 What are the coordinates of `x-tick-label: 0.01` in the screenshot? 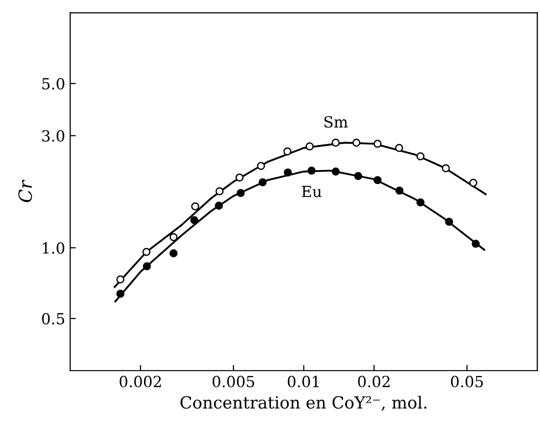 It's located at (303, 382).